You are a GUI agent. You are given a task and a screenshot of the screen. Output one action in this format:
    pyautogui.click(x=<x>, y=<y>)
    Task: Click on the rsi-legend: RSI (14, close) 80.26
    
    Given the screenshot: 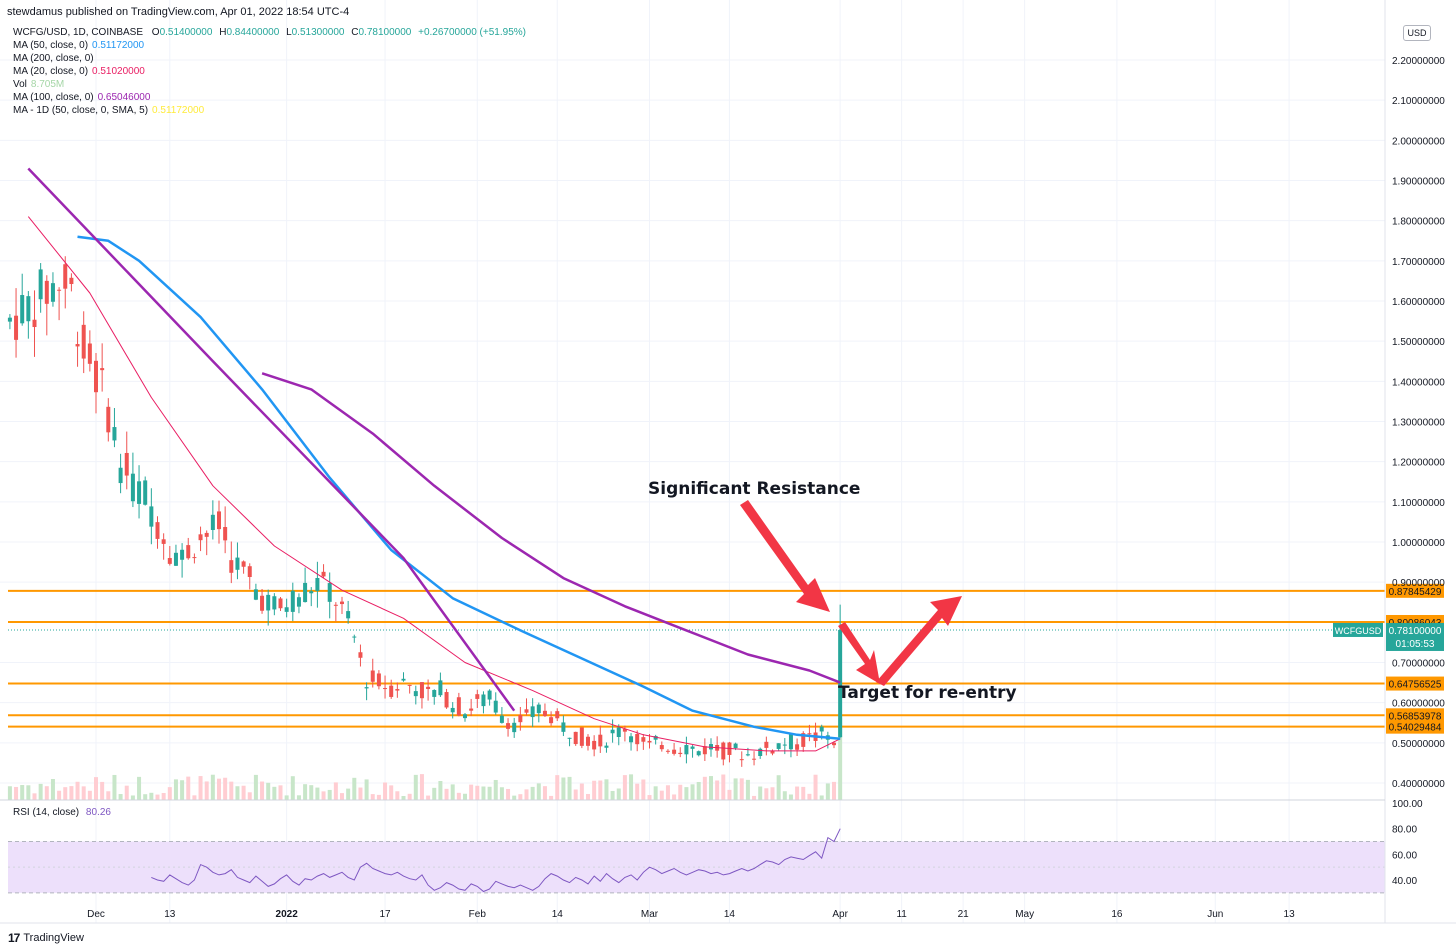 What is the action you would take?
    pyautogui.click(x=62, y=812)
    